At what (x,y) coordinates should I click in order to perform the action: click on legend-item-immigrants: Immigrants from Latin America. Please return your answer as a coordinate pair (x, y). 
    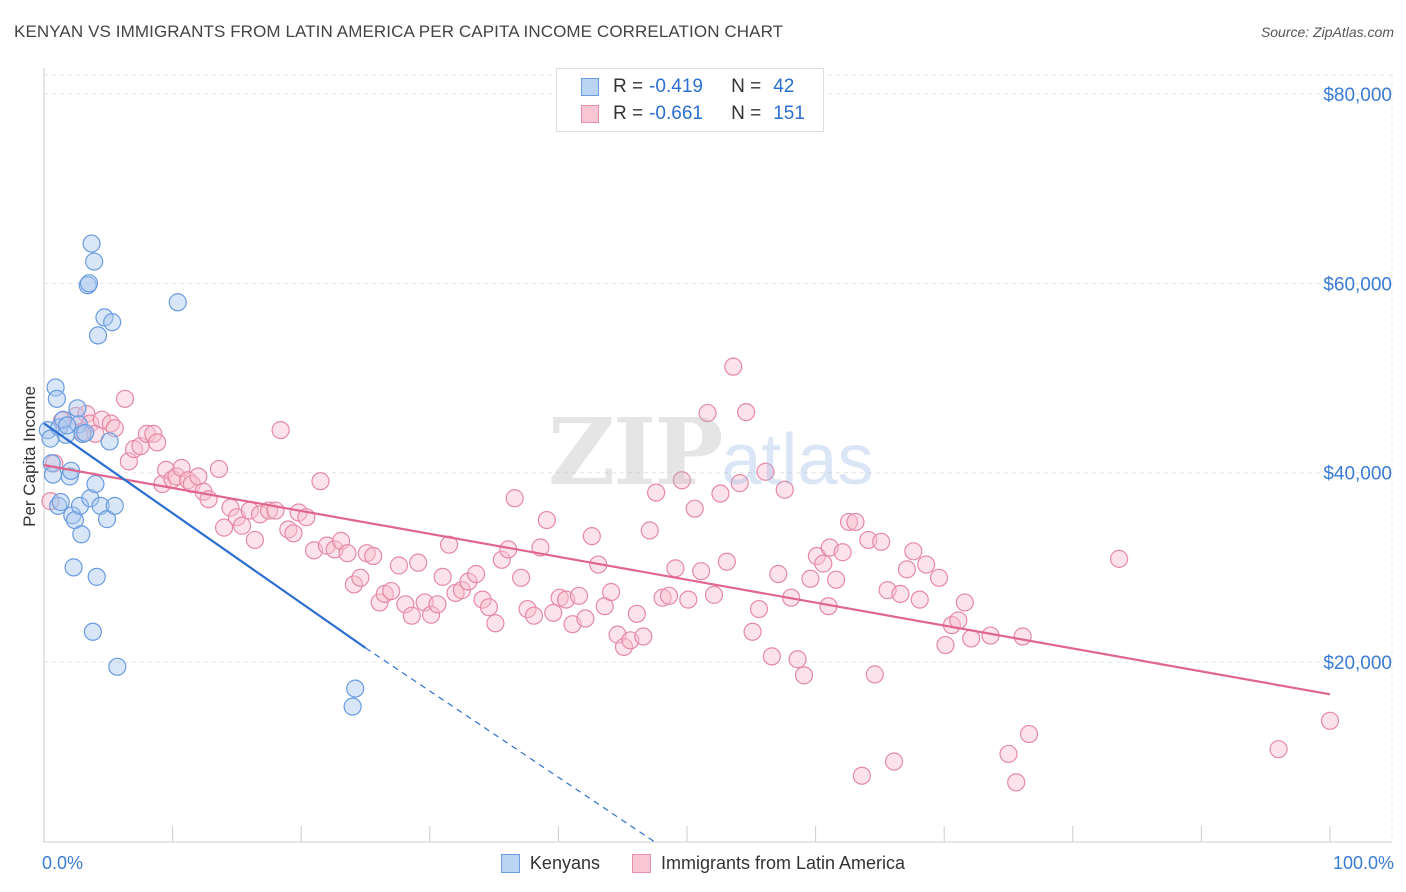
    Looking at the image, I should click on (768, 863).